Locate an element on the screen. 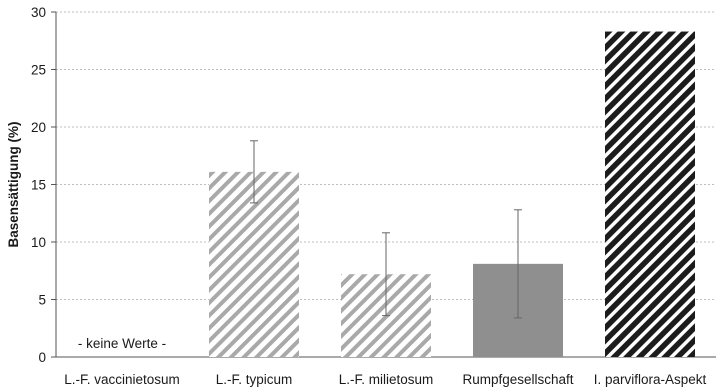  y-tick-label: 20 is located at coordinates (38, 127).